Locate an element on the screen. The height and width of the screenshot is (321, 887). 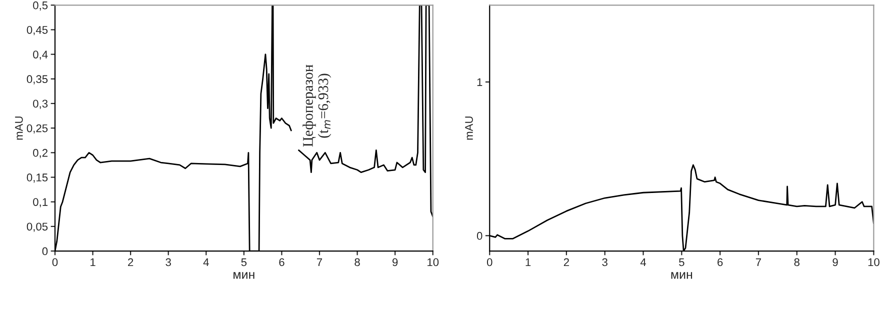
y-tick-label: 0,1 is located at coordinates (40, 203).